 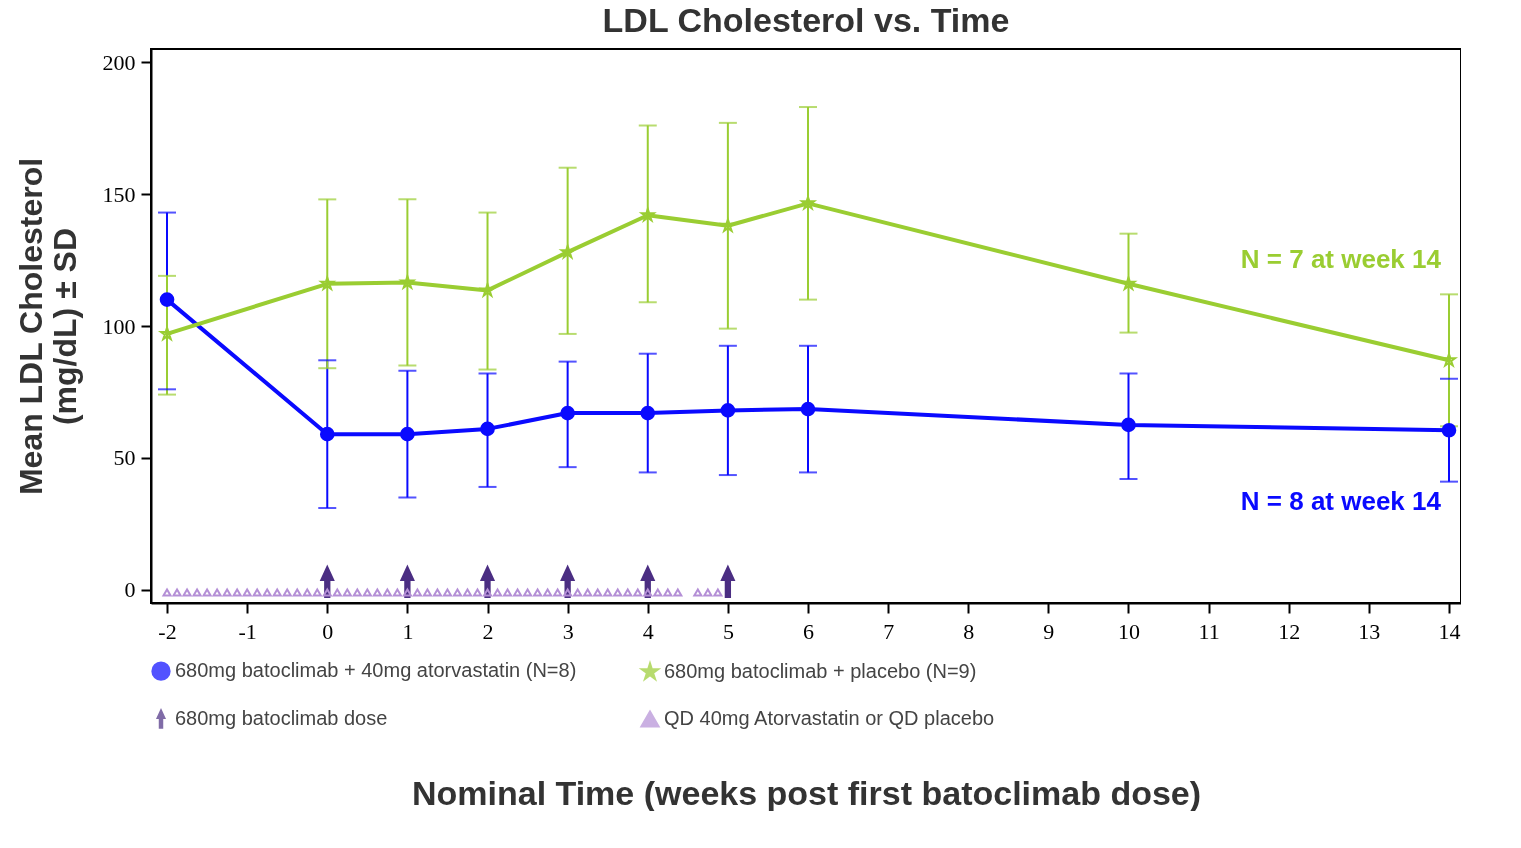 What do you see at coordinates (124, 458) in the screenshot?
I see `y-tick-label: 50` at bounding box center [124, 458].